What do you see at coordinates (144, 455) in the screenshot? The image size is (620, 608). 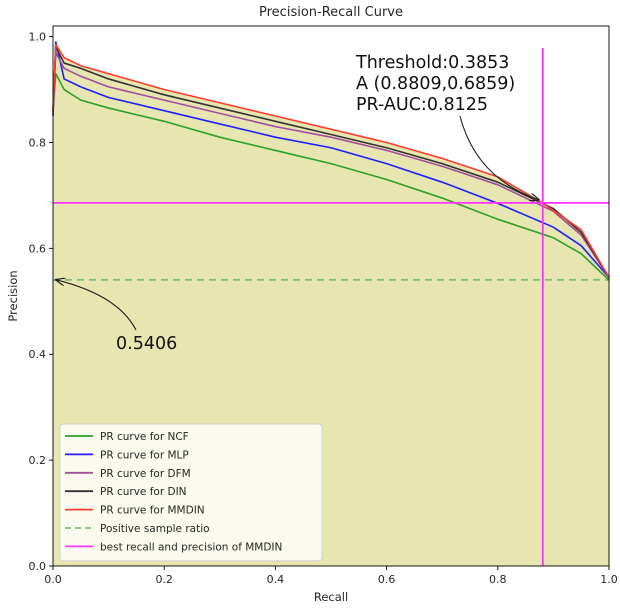 I see `legend-label: PR curve for MLP` at bounding box center [144, 455].